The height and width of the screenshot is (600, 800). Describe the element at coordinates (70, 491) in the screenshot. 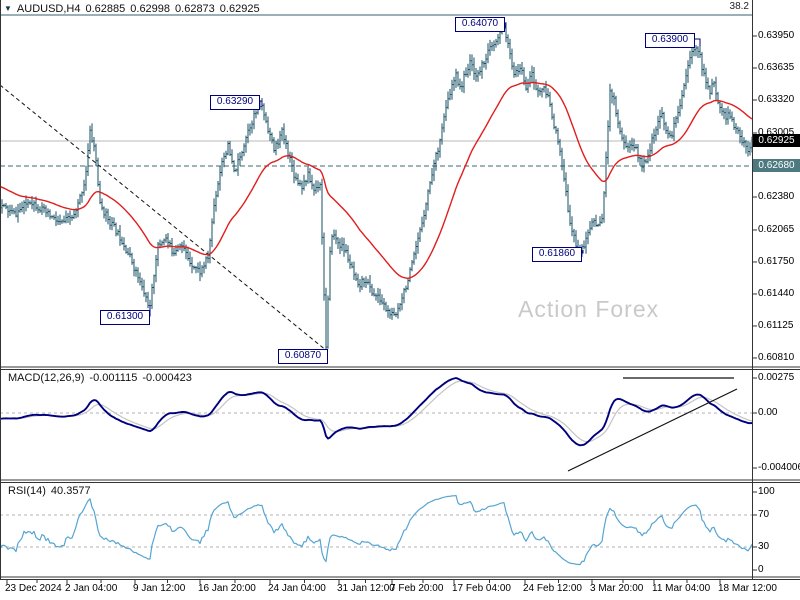

I see `rsi-value: 40.3577` at that location.